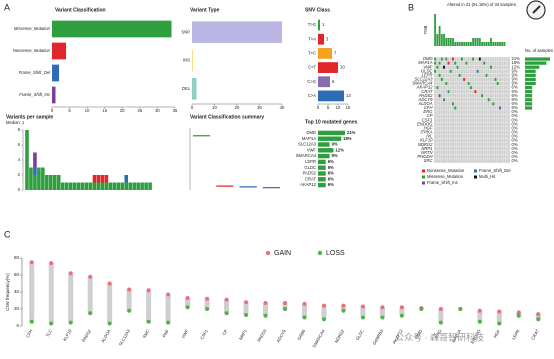 The image size is (554, 359). What do you see at coordinates (309, 138) in the screenshot?
I see `category-label: MAP1A` at bounding box center [309, 138].